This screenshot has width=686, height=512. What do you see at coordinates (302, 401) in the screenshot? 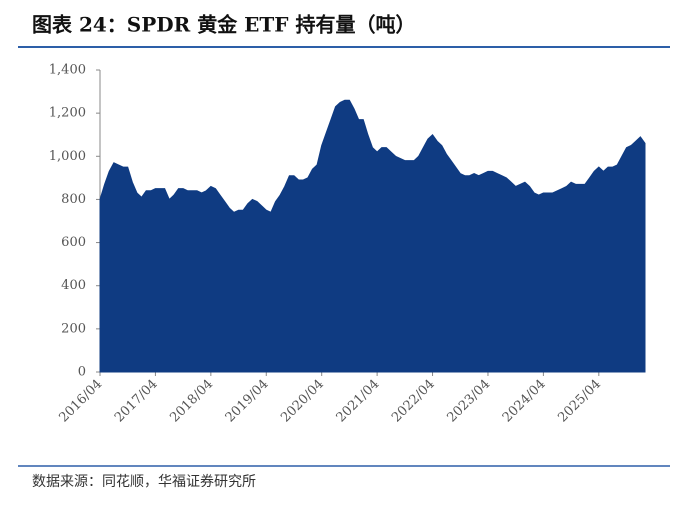
I see `x-tick-label: 2020/04` at bounding box center [302, 401].